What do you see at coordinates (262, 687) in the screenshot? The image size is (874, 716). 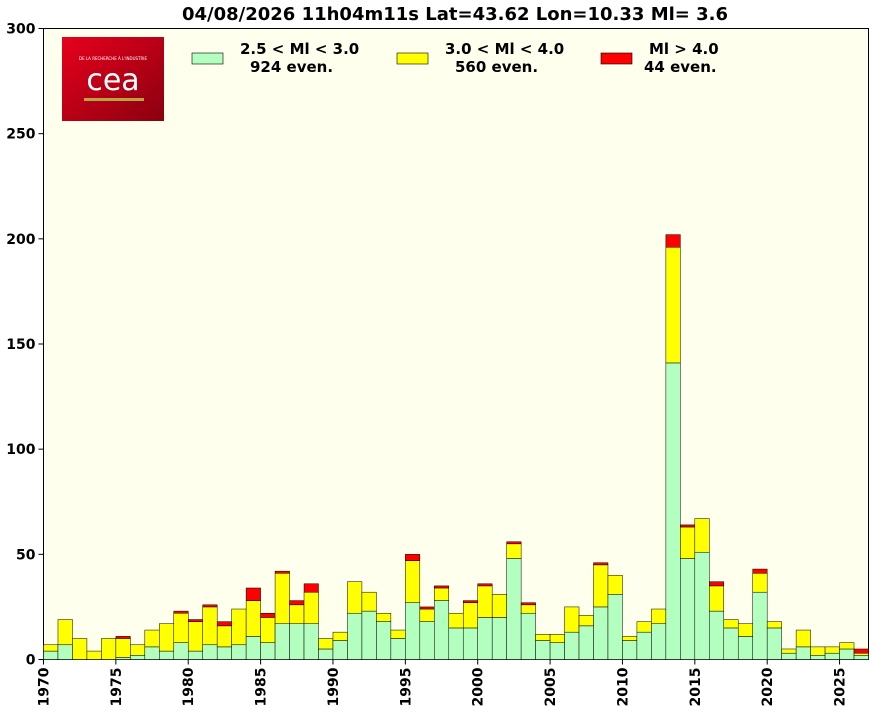 I see `x-tick-label-1985: 1985` at bounding box center [262, 687].